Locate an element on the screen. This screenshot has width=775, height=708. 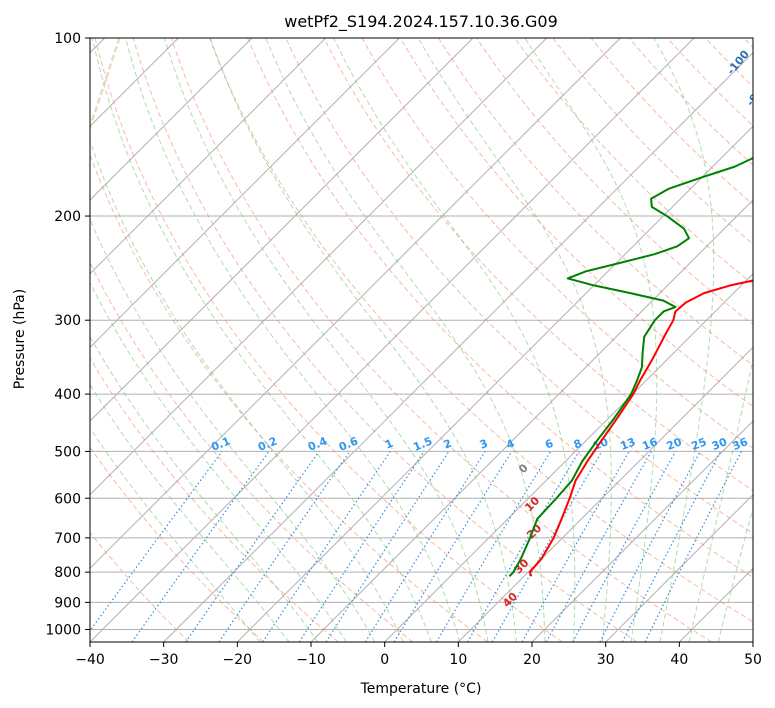
isotherm--90 is located at coordinates (208, 156).